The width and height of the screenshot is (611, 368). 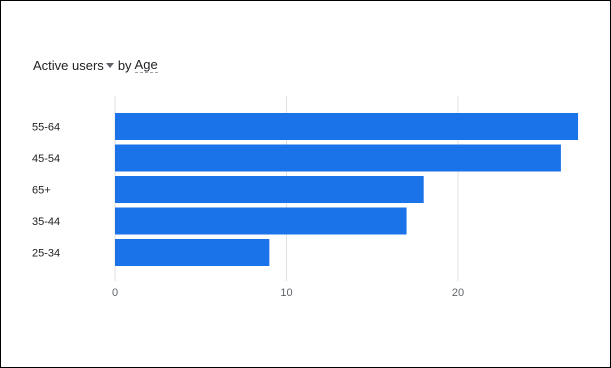 What do you see at coordinates (46, 222) in the screenshot?
I see `category-label: 35-44` at bounding box center [46, 222].